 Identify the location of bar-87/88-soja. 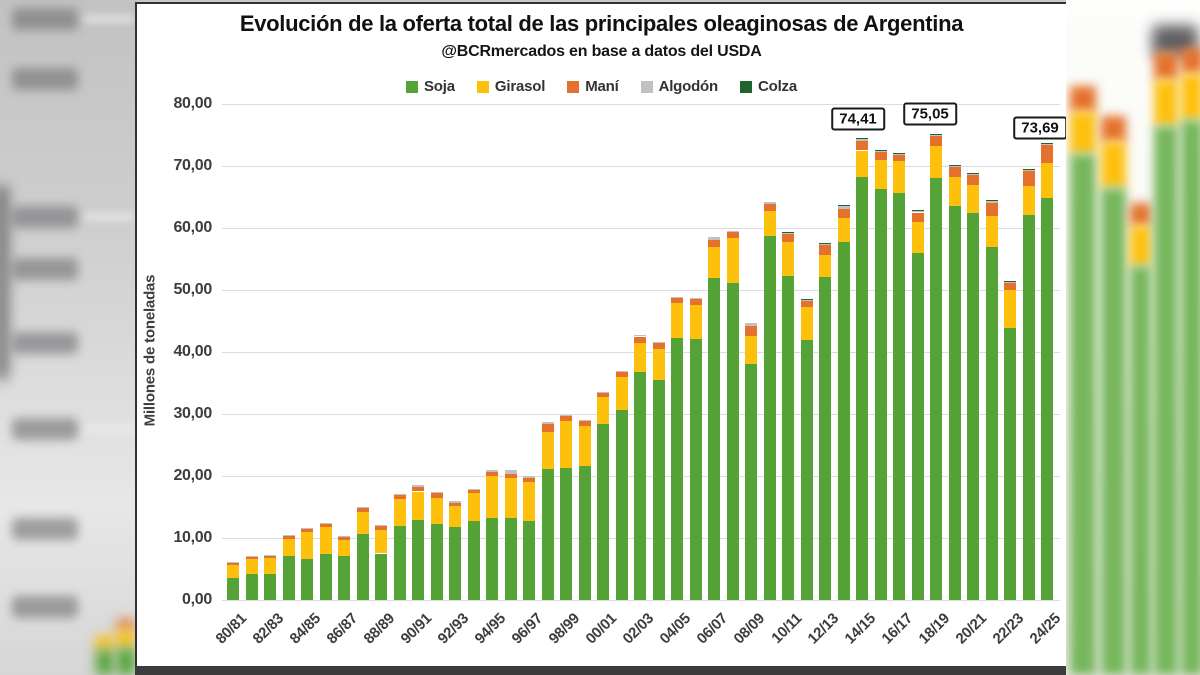
(362, 566).